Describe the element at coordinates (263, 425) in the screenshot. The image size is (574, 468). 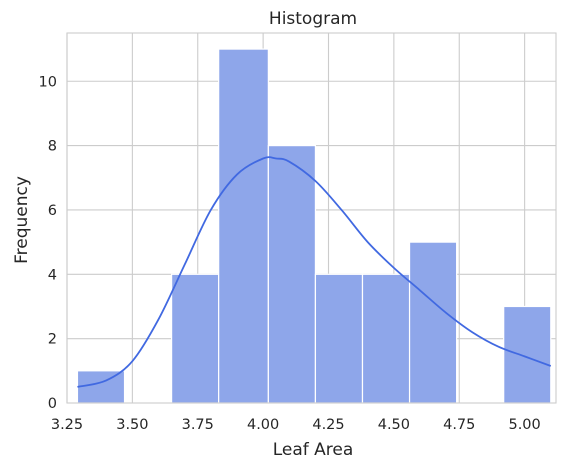
I see `x-tick-label: 4.00` at that location.